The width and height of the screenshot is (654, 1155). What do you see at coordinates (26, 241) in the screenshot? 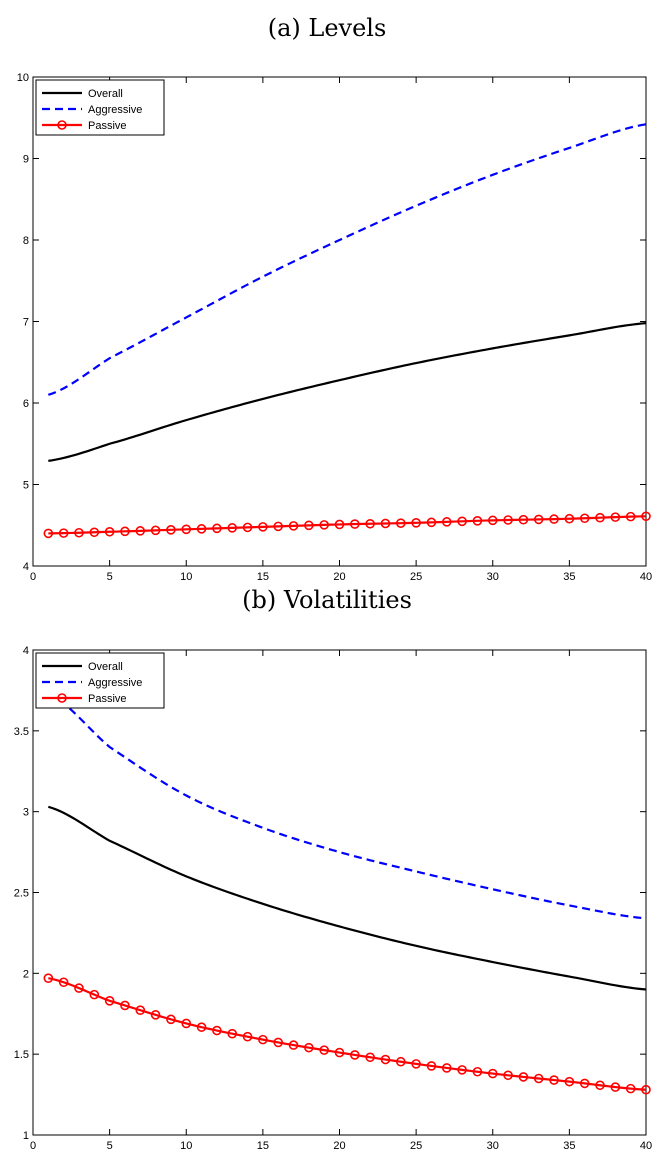
I see `y-tick-label: 8` at bounding box center [26, 241].